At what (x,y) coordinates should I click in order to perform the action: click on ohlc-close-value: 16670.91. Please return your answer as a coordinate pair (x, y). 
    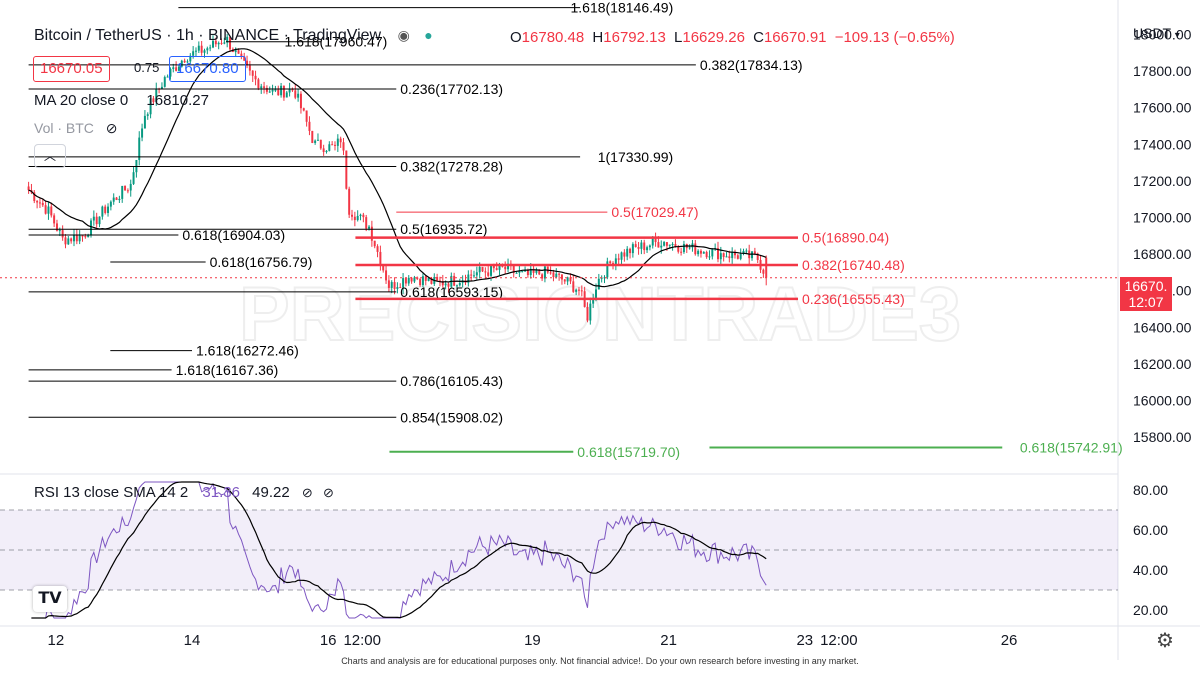
    Looking at the image, I should click on (795, 37).